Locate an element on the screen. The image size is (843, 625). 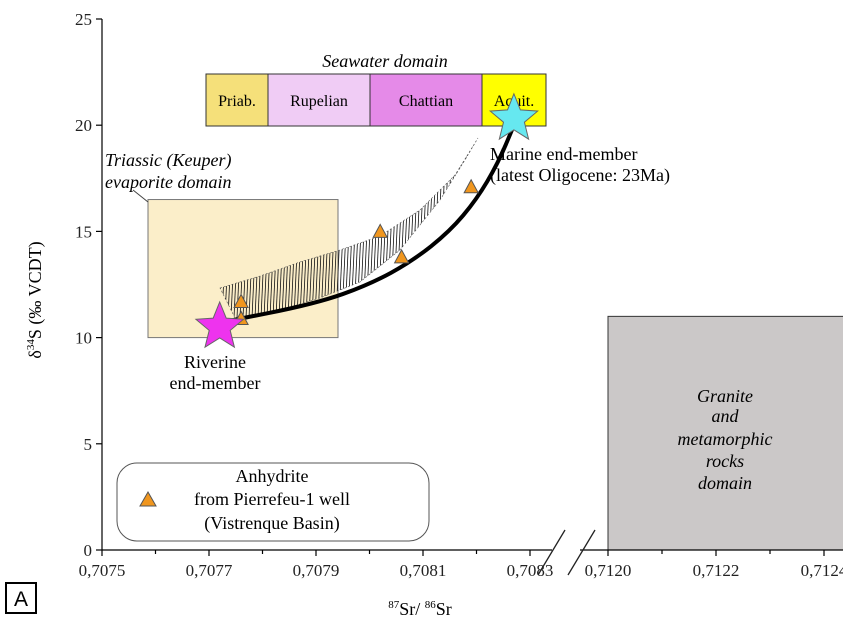
legend-line3: (Vistrenque Basin) is located at coordinates (271, 523).